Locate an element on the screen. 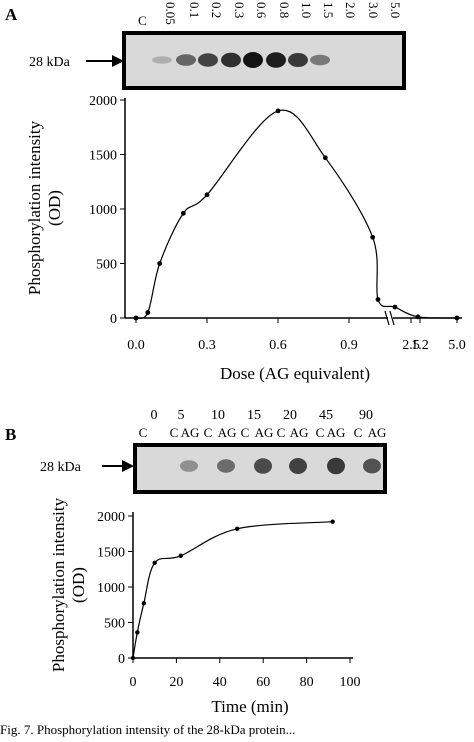 The height and width of the screenshot is (742, 474). lane-label: 0.6 is located at coordinates (261, 10).